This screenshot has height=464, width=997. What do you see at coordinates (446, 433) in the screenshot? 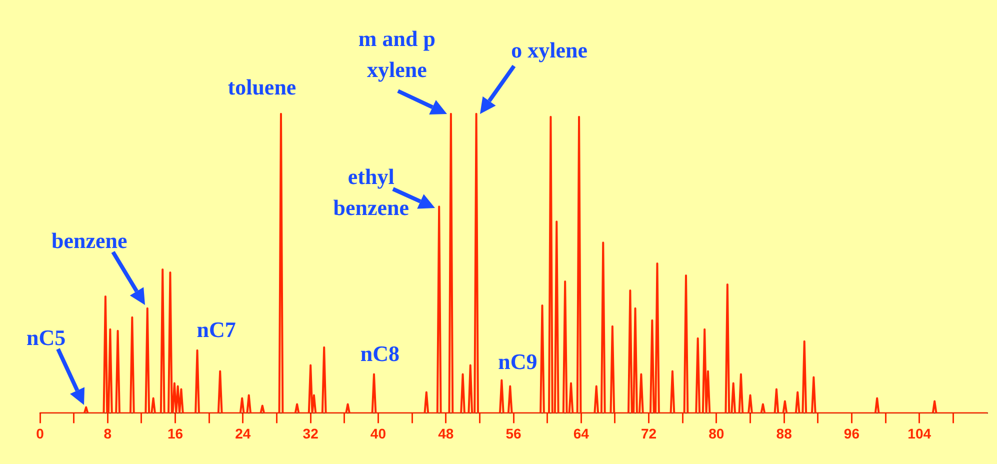
I see `x-tick-label: 48` at bounding box center [446, 433].